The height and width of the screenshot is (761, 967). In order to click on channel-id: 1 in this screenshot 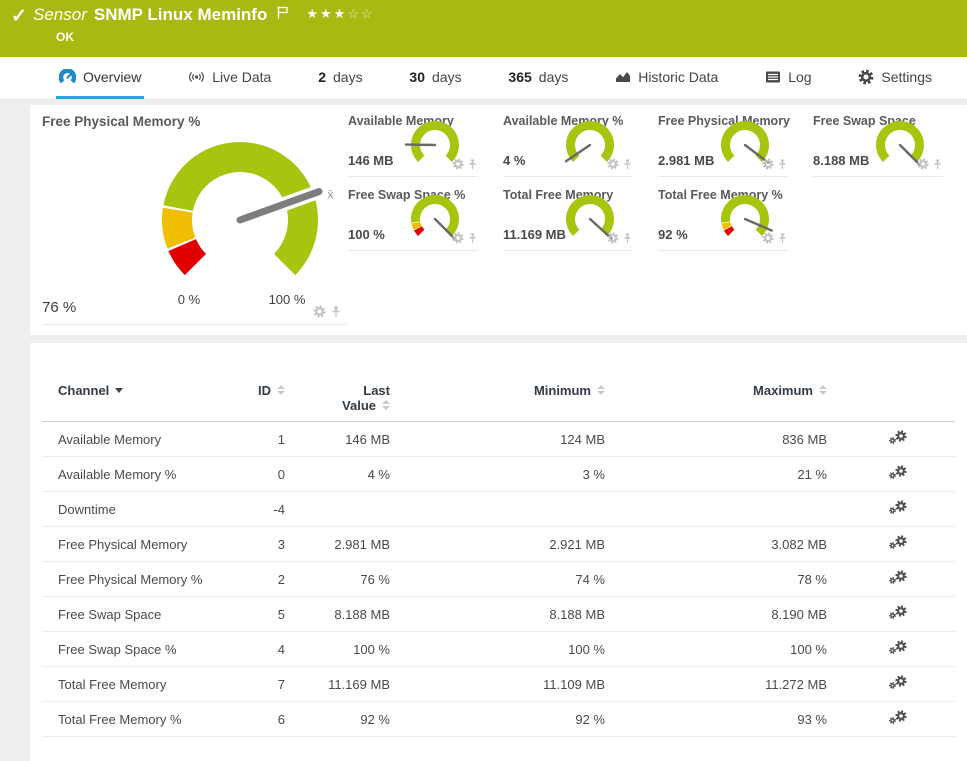, I will do `click(281, 439)`.